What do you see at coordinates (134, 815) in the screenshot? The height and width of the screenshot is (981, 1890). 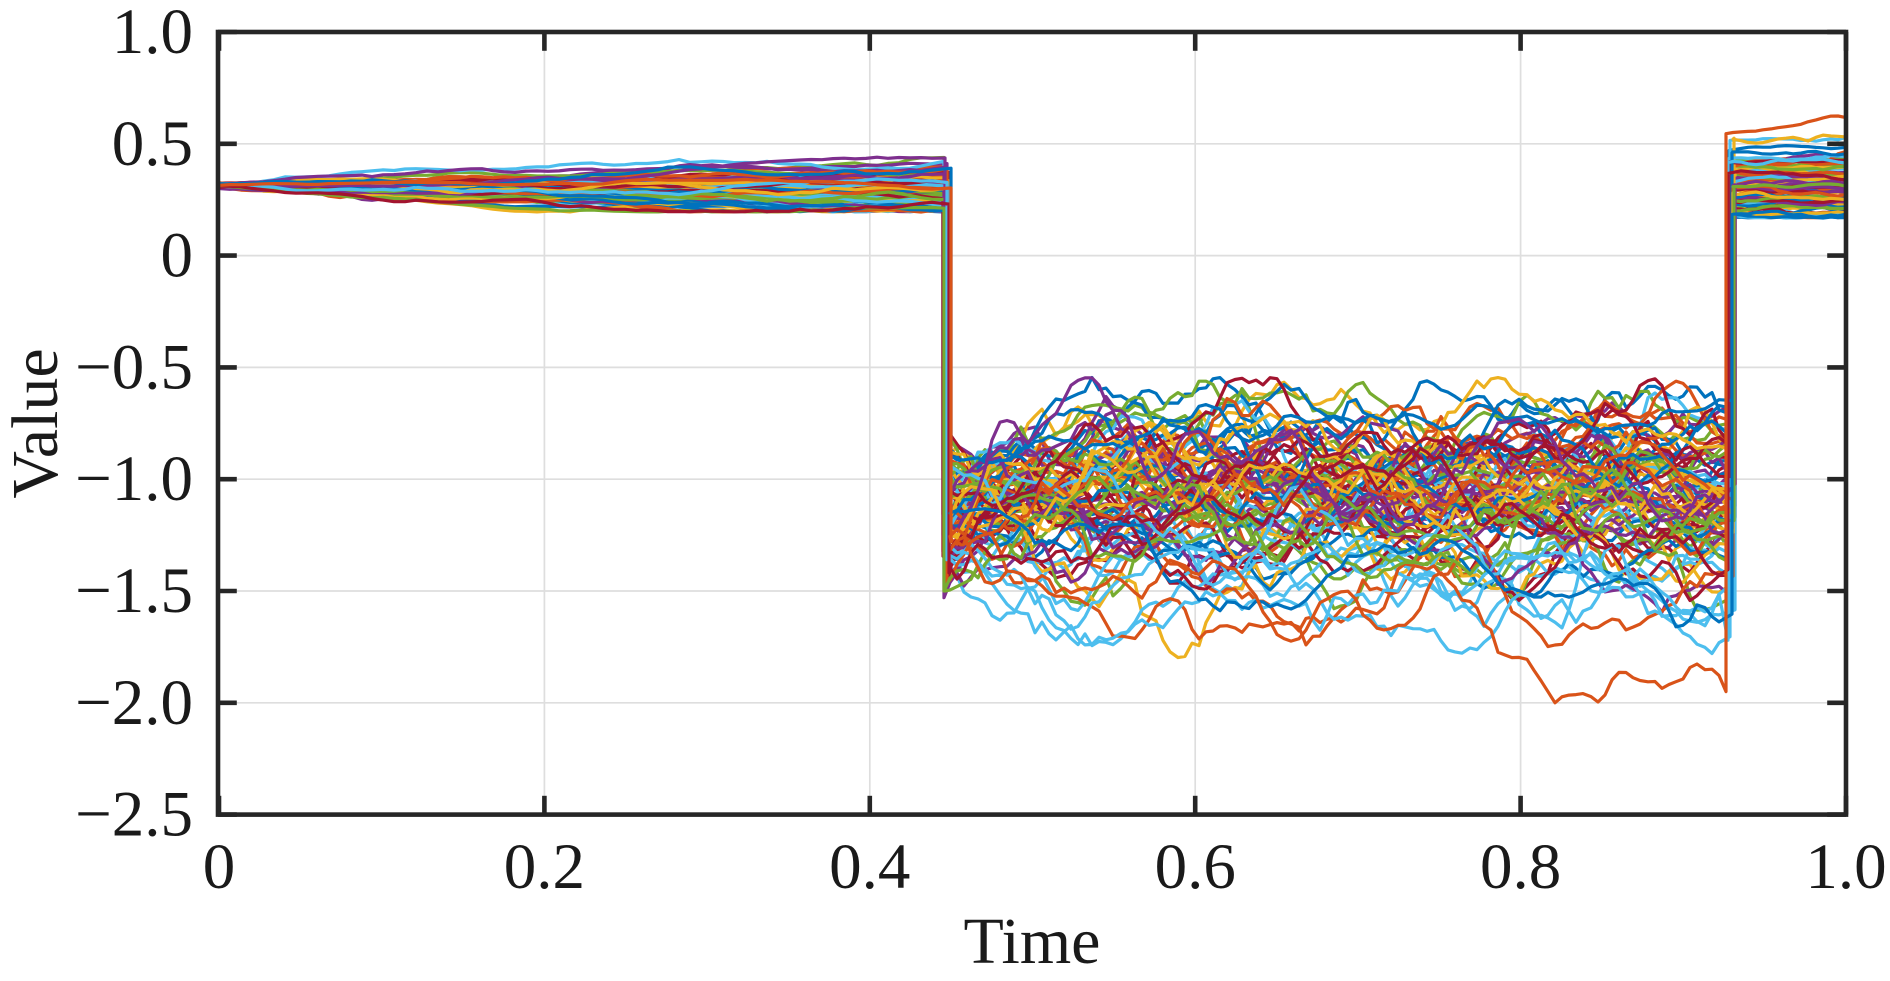 I see `svg-text: −2.5` at bounding box center [134, 815].